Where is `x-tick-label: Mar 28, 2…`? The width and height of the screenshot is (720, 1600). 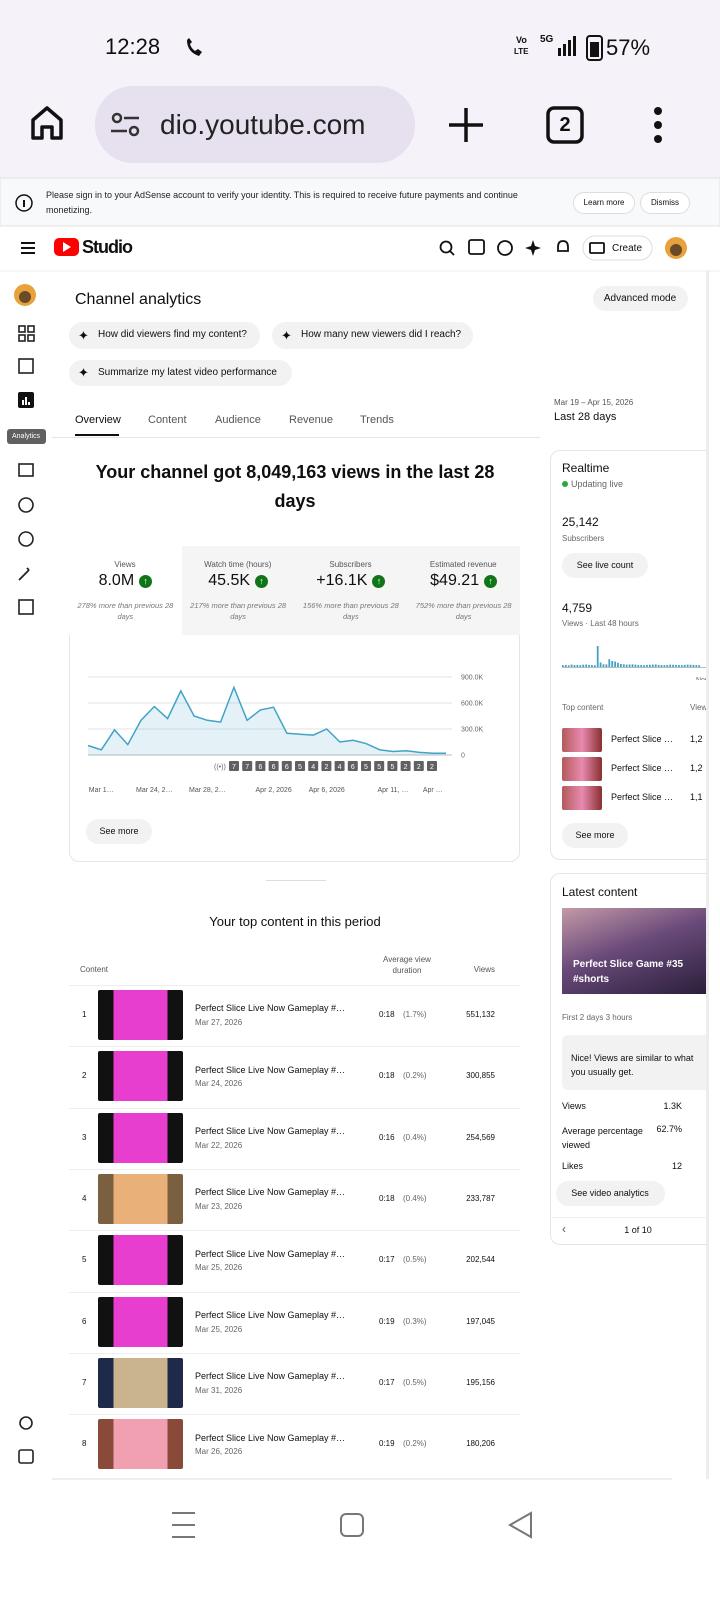
x-tick-label: Mar 28, 2… is located at coordinates (207, 790).